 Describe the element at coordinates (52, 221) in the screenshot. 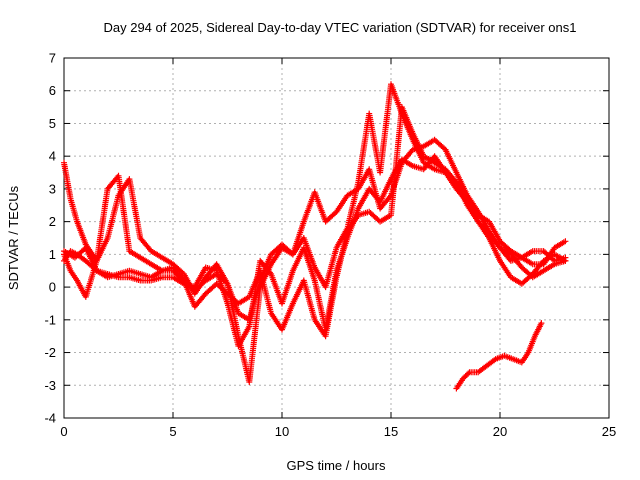

I see `y-tick-label: 2` at that location.